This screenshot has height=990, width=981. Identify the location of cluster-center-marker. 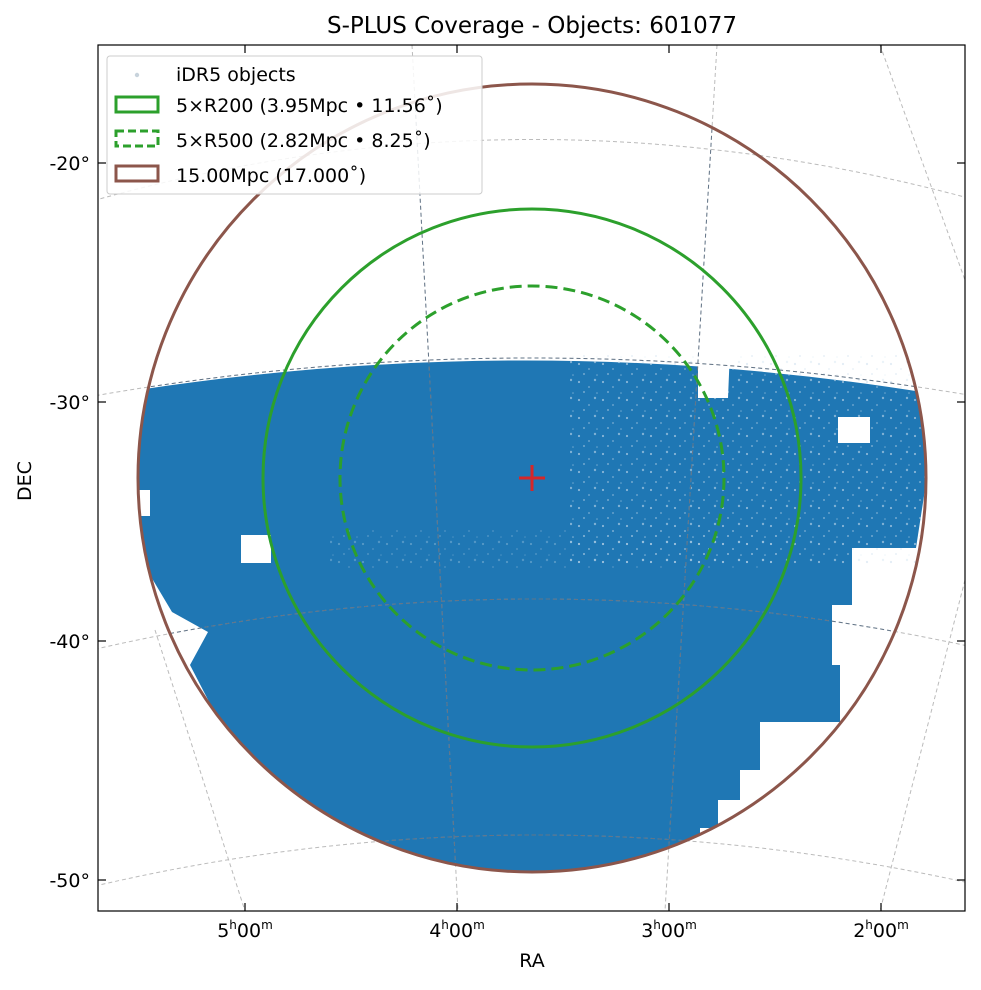
(532, 478).